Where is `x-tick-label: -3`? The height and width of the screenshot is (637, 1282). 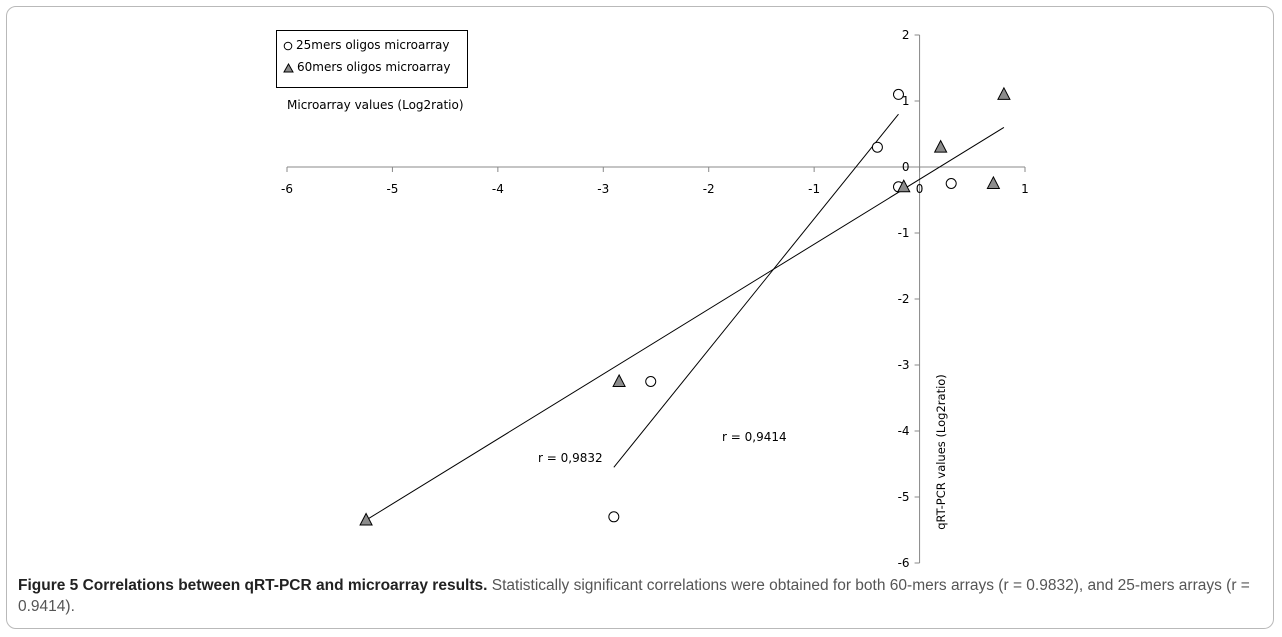
x-tick-label: -3 is located at coordinates (603, 189).